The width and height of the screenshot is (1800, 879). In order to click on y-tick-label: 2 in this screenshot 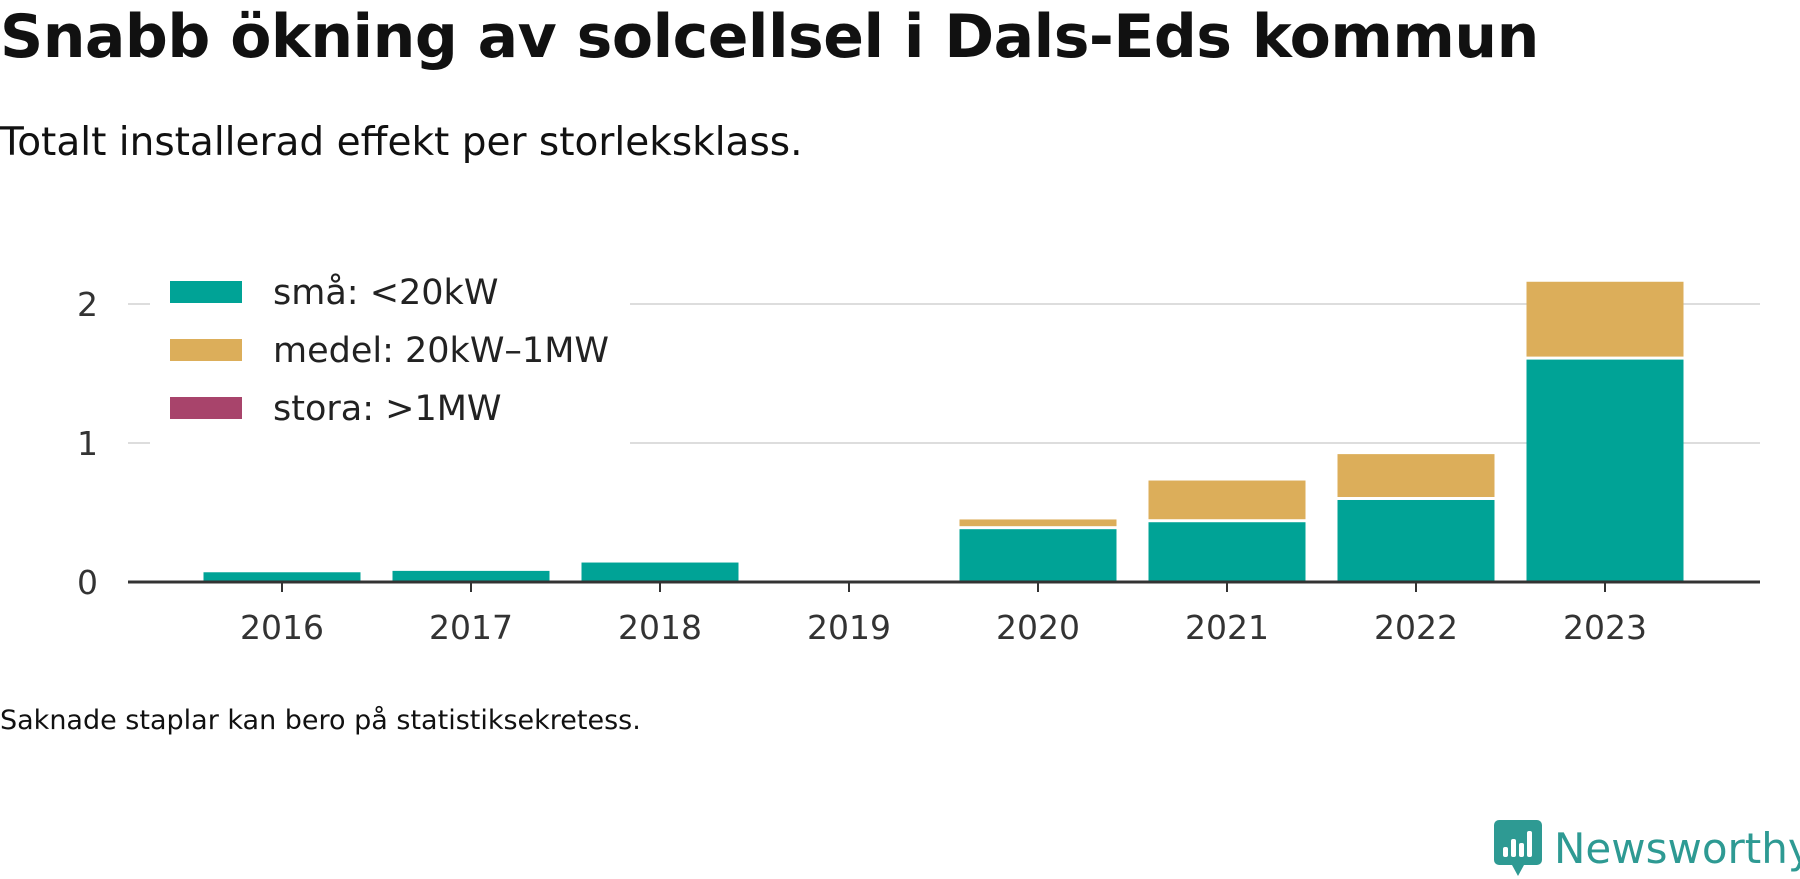, I will do `click(87, 304)`.